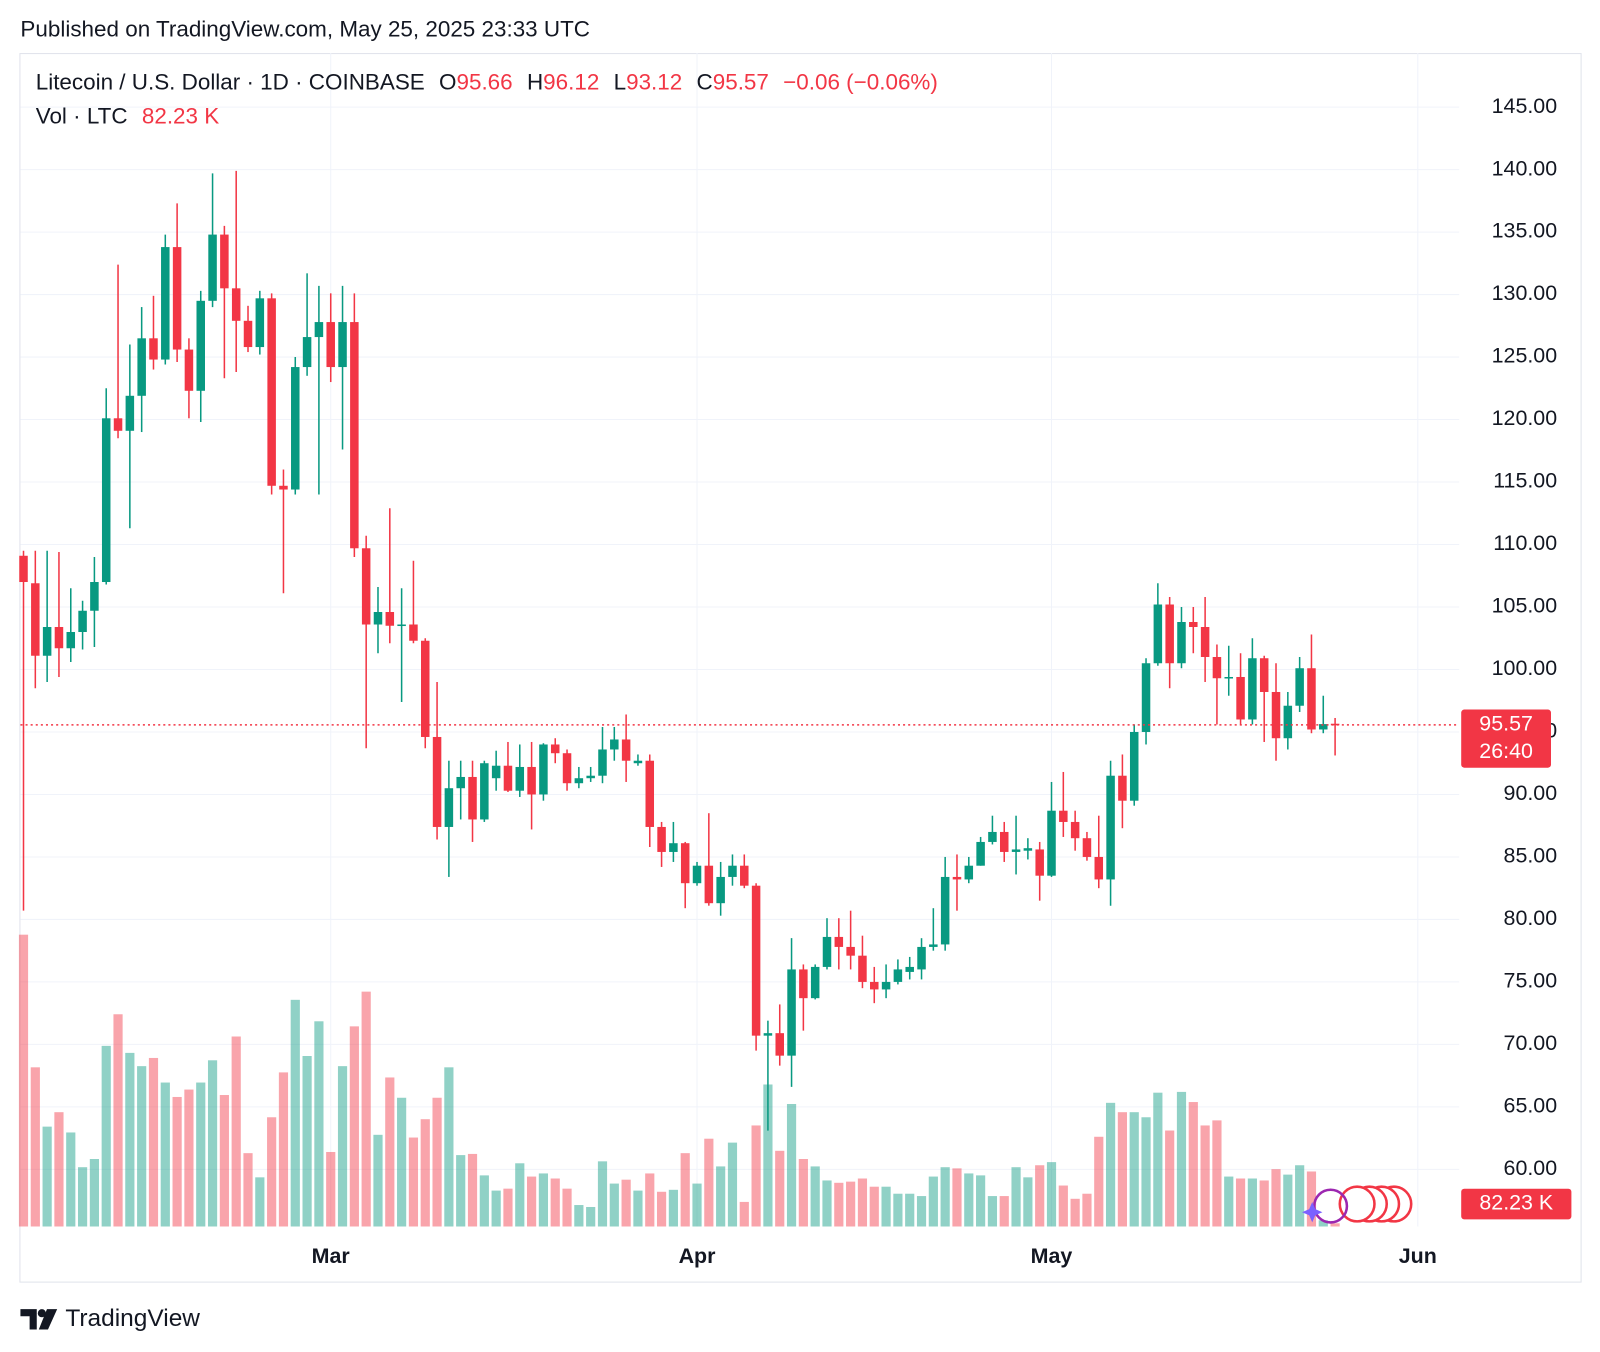 This screenshot has width=1600, height=1352. I want to click on y-tick-label: 145.00, so click(1525, 106).